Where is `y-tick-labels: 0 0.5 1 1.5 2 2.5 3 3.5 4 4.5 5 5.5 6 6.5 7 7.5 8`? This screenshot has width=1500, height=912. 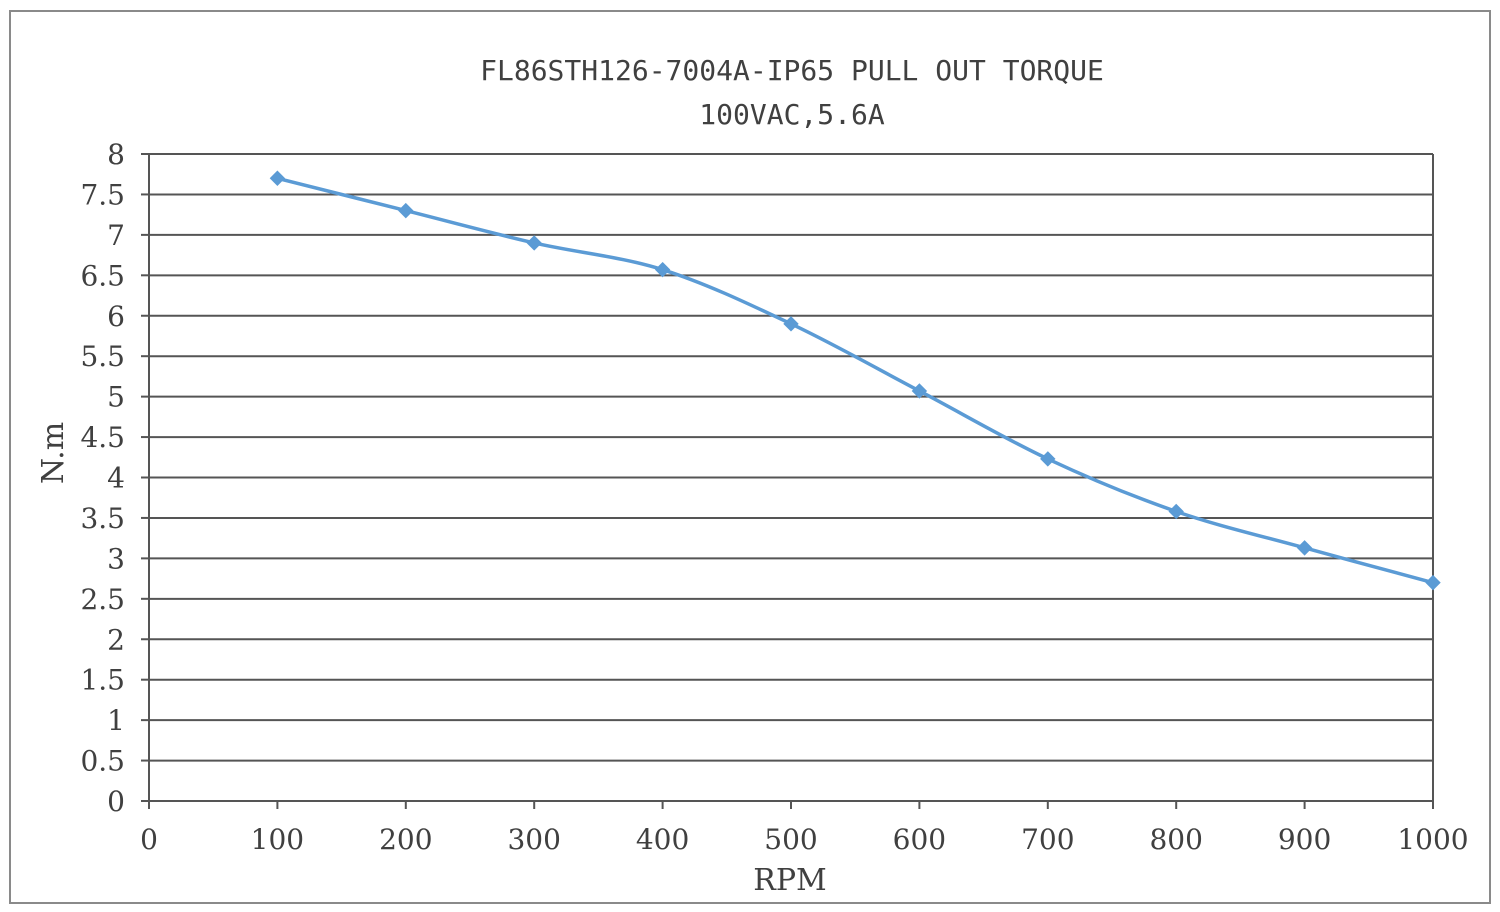
y-tick-labels: 0 0.5 1 1.5 2 2.5 3 3.5 4 4.5 5 5.5 6 6.5 7 7.5 8 is located at coordinates (102, 478).